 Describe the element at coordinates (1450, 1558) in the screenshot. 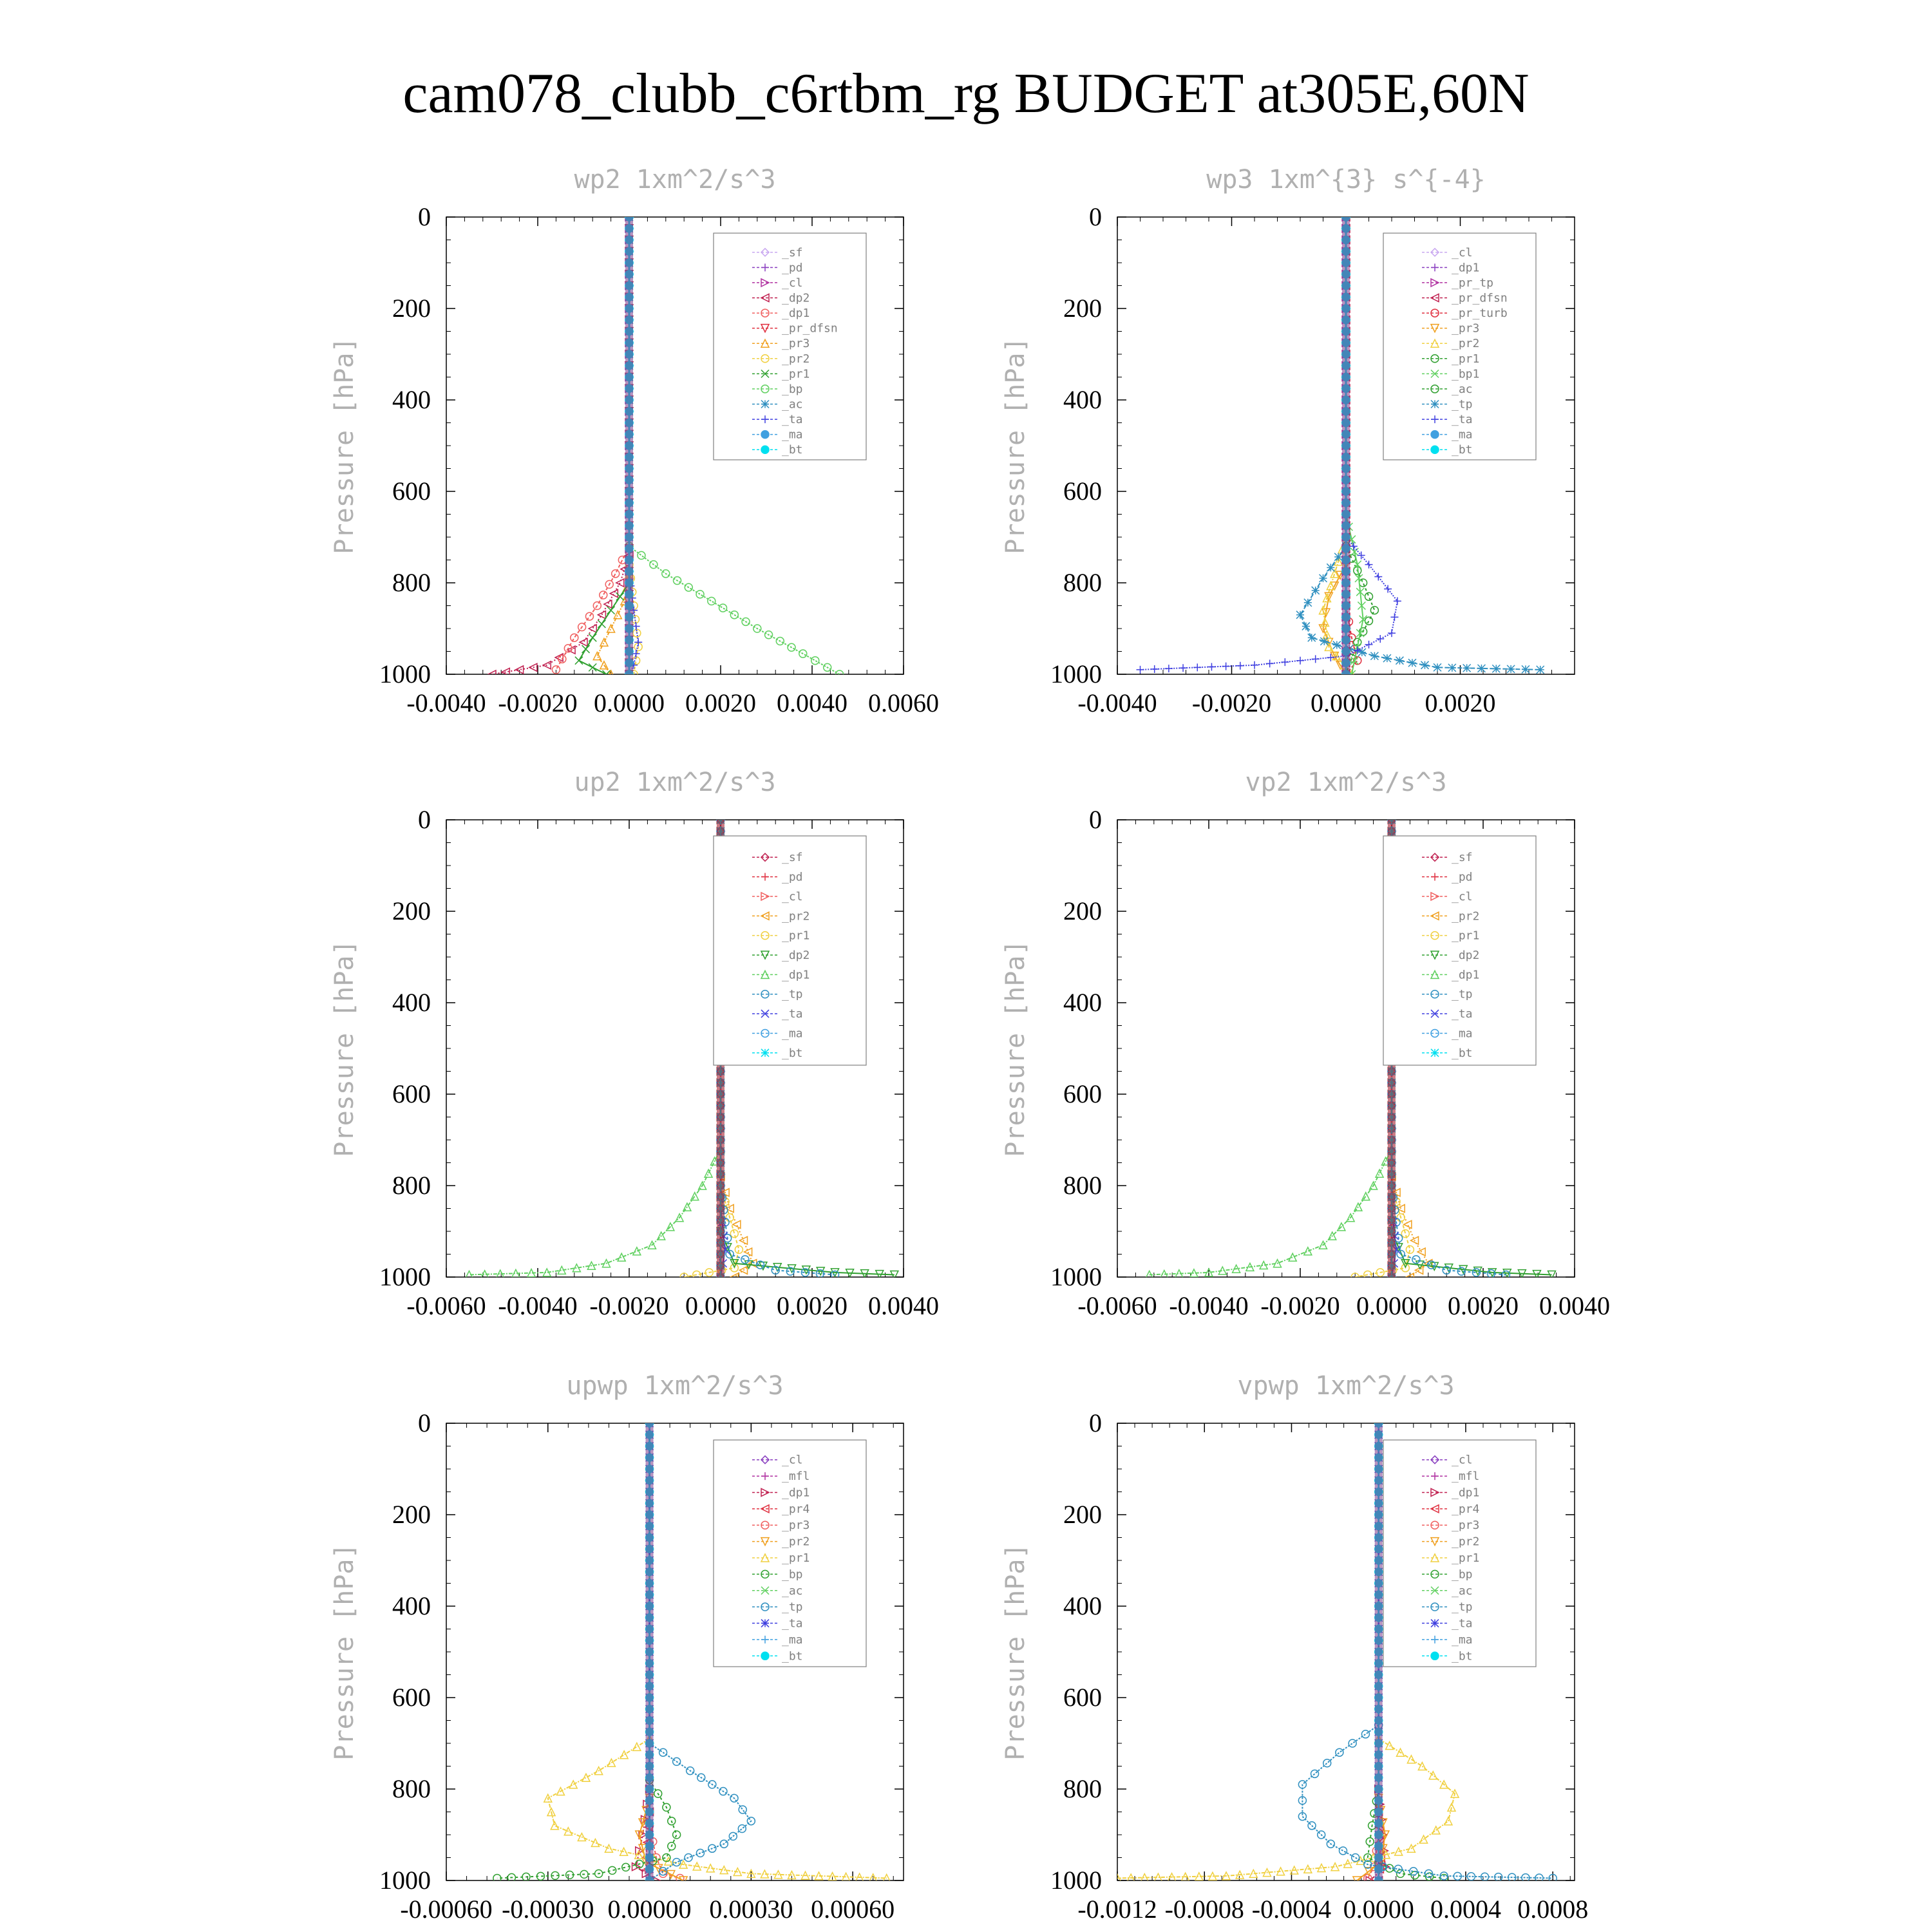

I see `legend-entry: _pr1` at that location.